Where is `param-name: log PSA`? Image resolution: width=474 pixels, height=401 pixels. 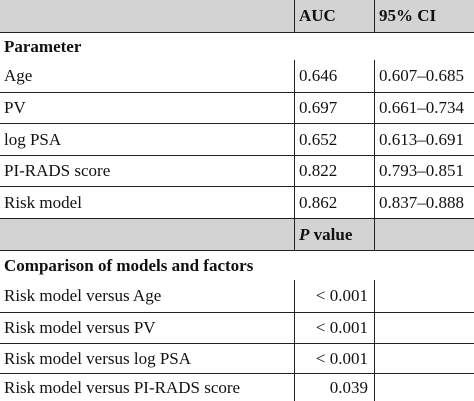
param-name: log PSA is located at coordinates (33, 139).